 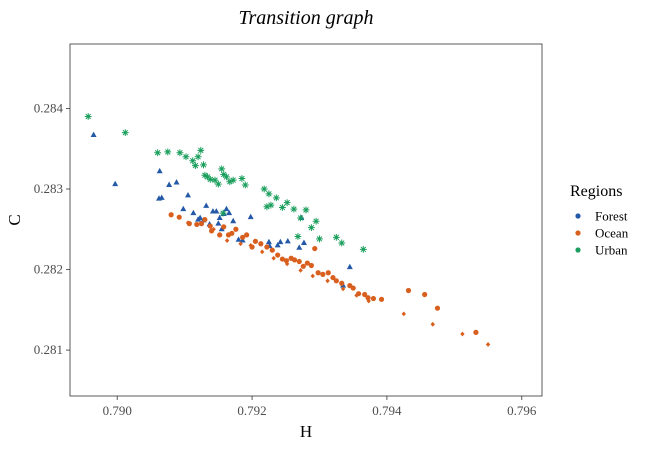 What do you see at coordinates (49, 107) in the screenshot?
I see `y-tick-label: 0.284` at bounding box center [49, 107].